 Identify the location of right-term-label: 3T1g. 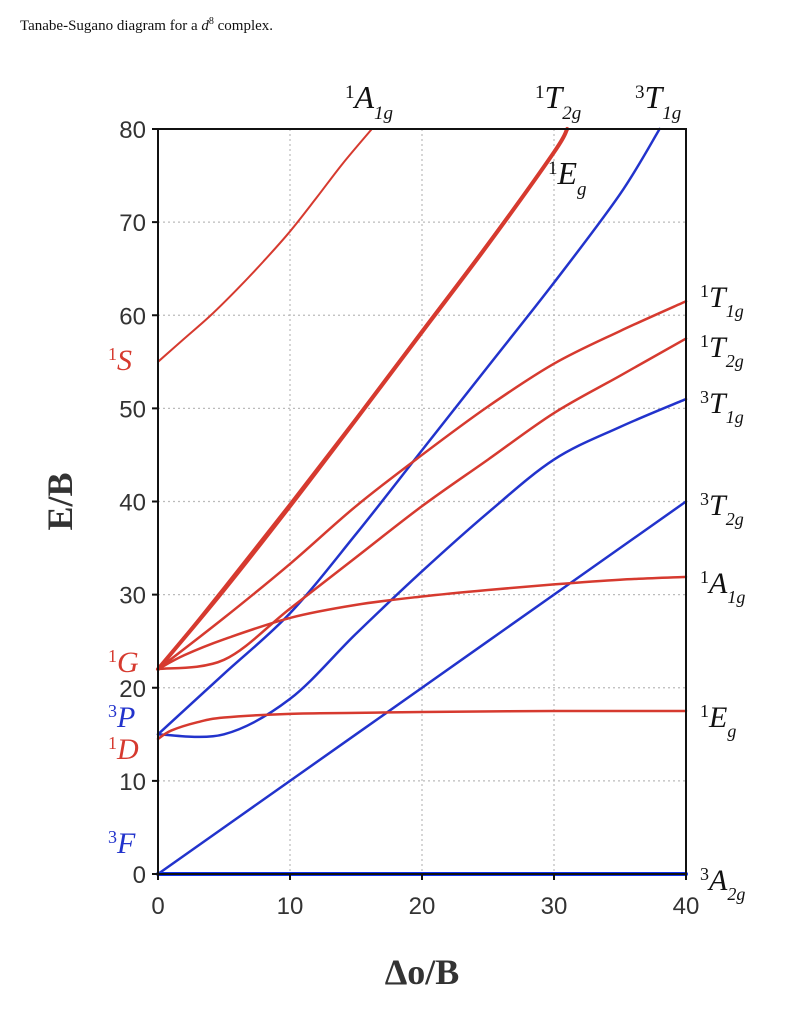
(722, 407).